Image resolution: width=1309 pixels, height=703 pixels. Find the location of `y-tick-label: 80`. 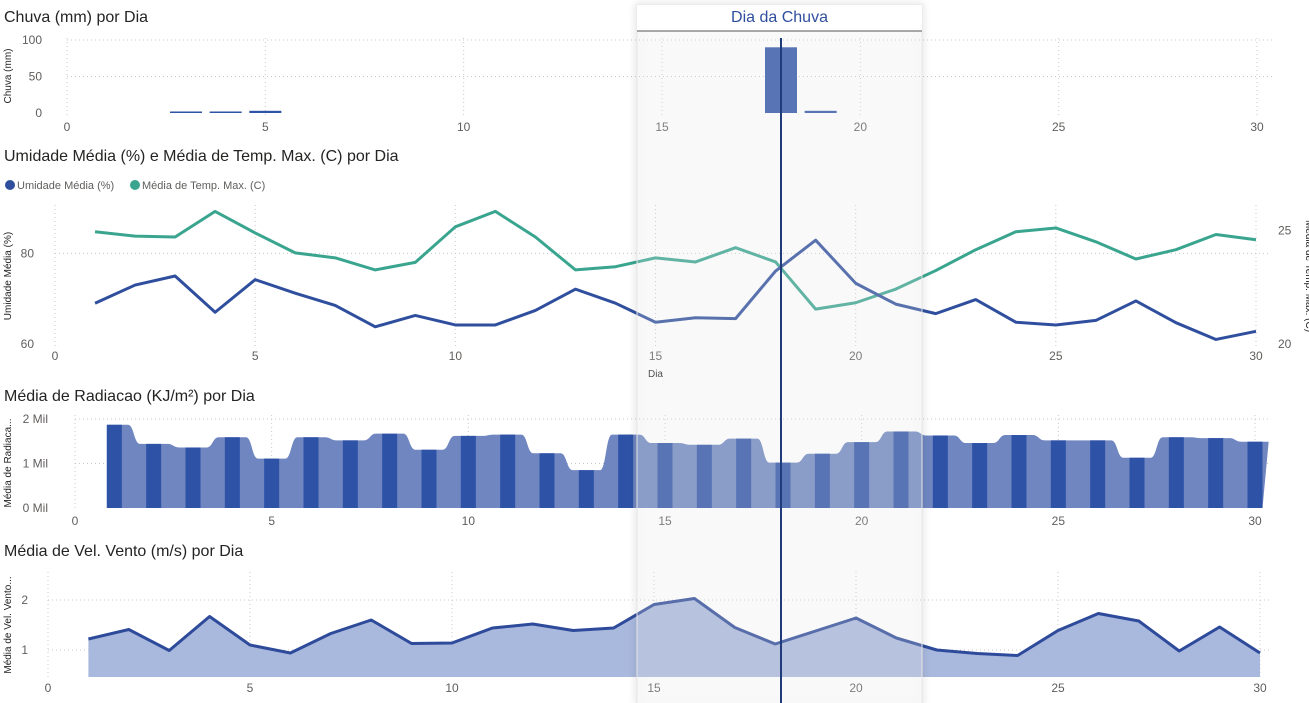

y-tick-label: 80 is located at coordinates (28, 253).